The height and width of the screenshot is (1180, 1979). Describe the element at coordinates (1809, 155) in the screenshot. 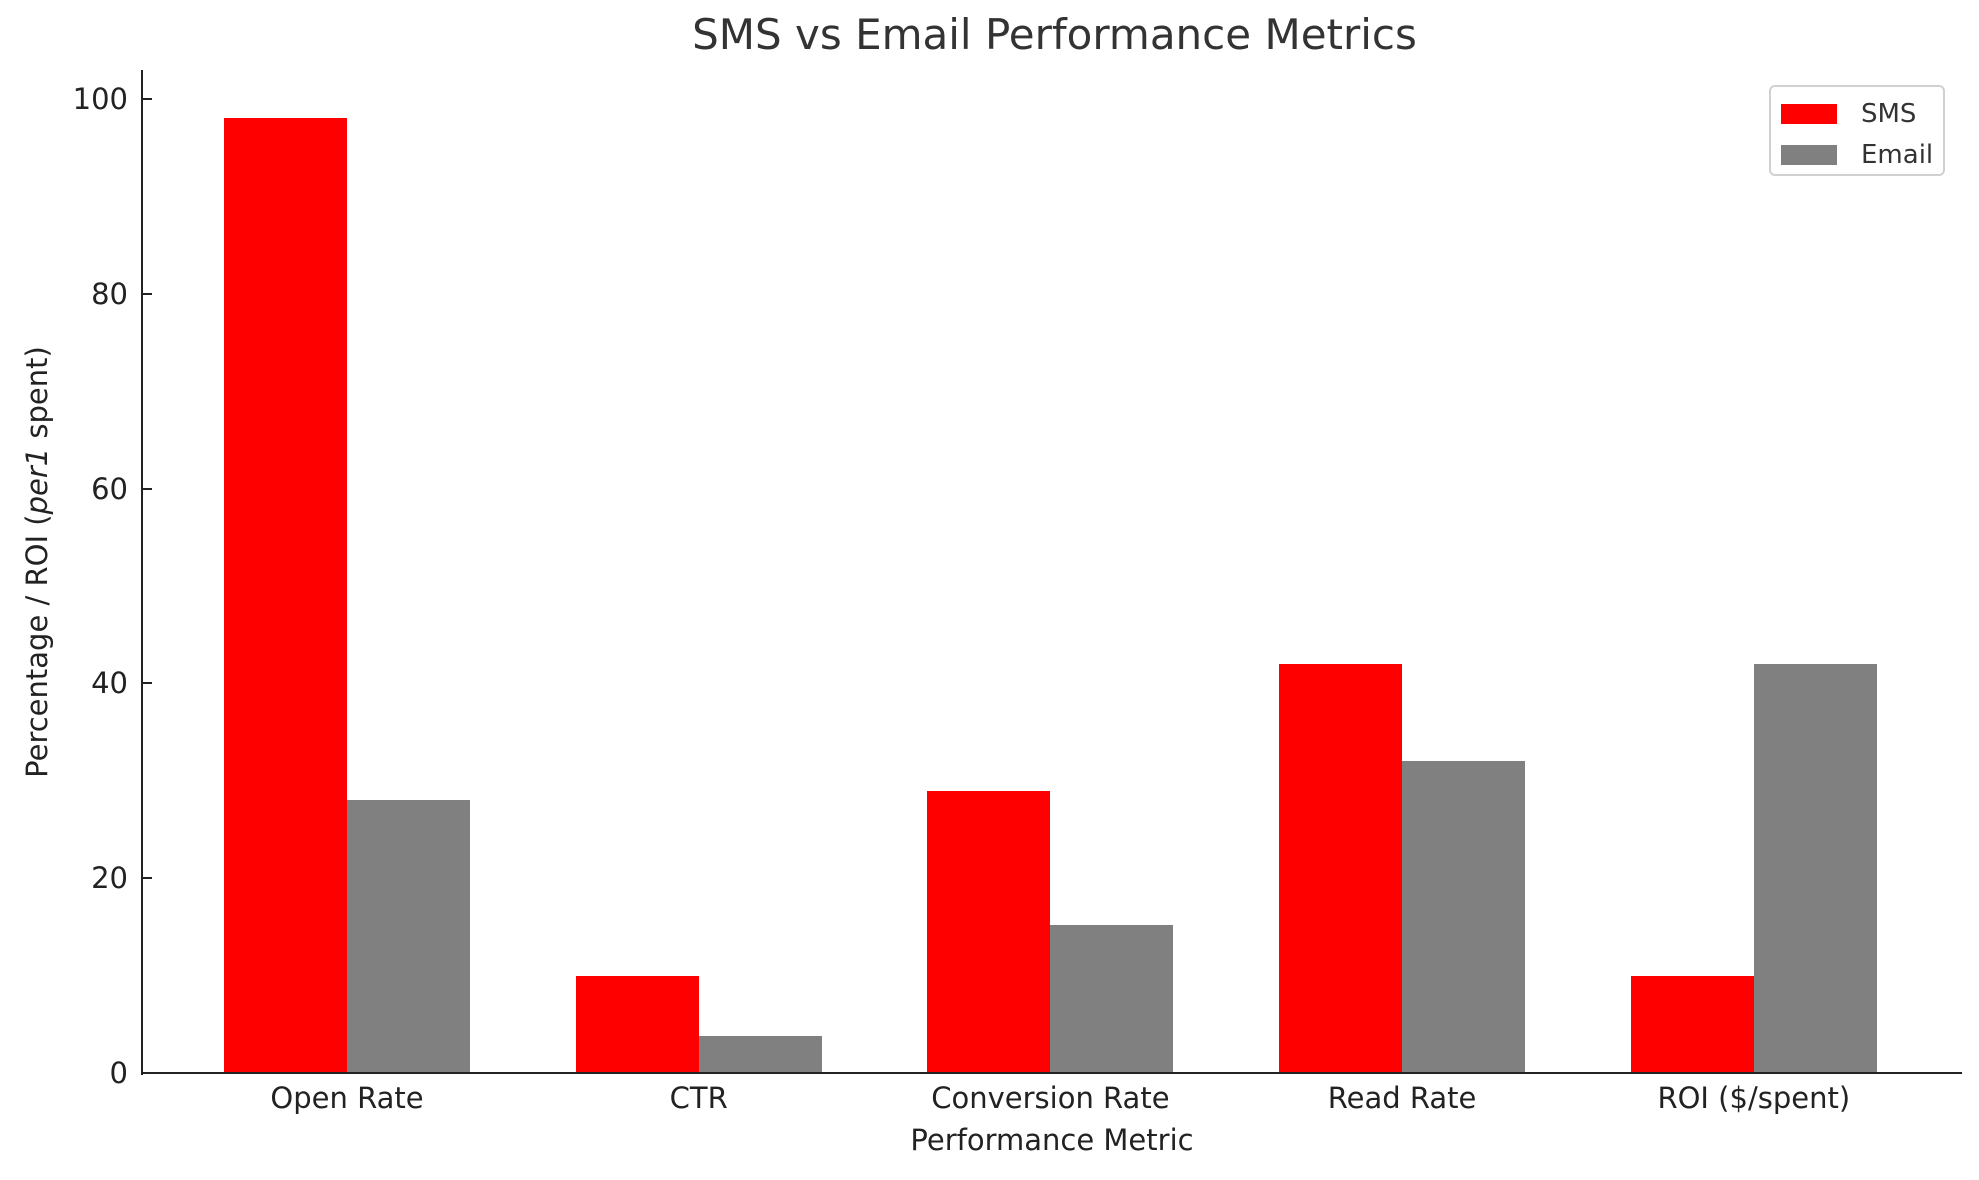

I see `legend-swatch-email` at that location.